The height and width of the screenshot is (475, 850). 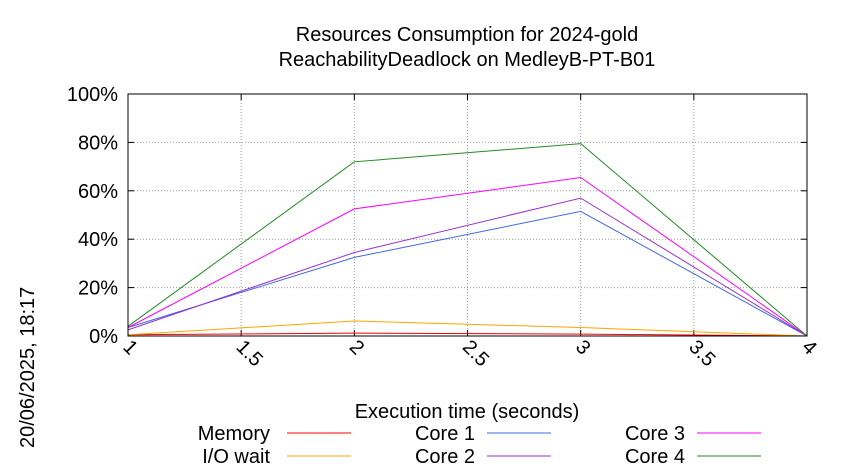 I want to click on legend-label-memory: Memory, so click(x=234, y=434).